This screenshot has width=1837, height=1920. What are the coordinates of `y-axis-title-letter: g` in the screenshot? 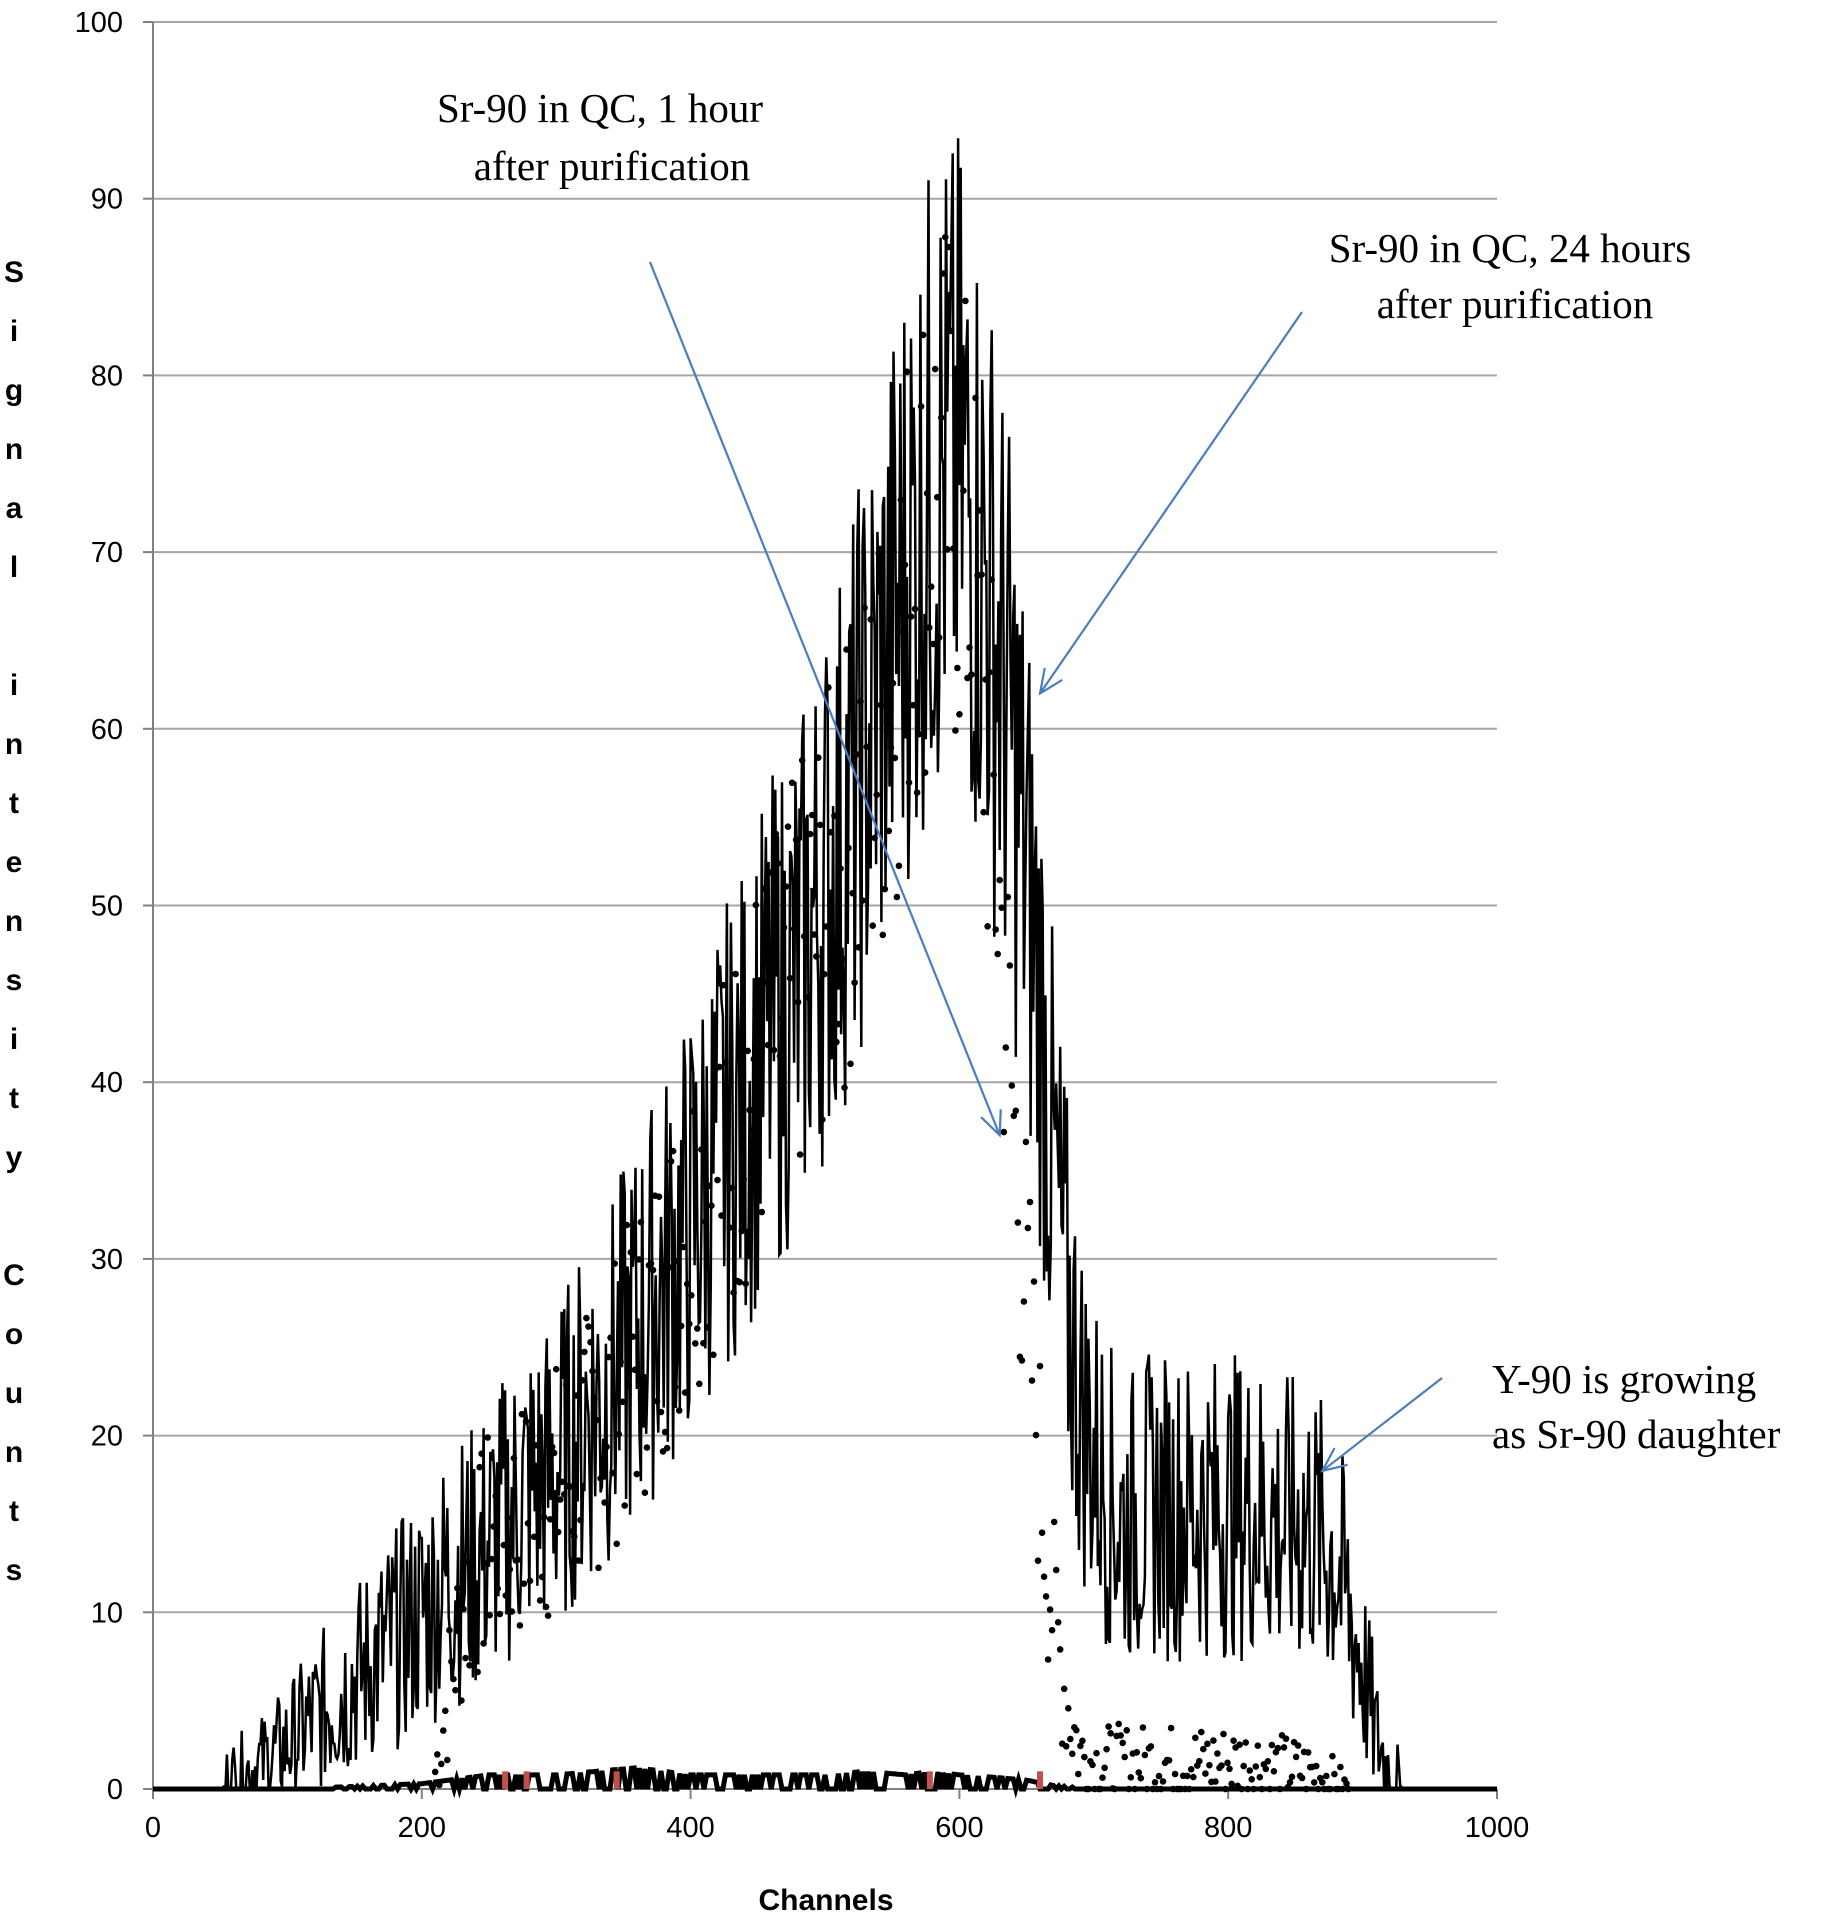 It's located at (14, 390).